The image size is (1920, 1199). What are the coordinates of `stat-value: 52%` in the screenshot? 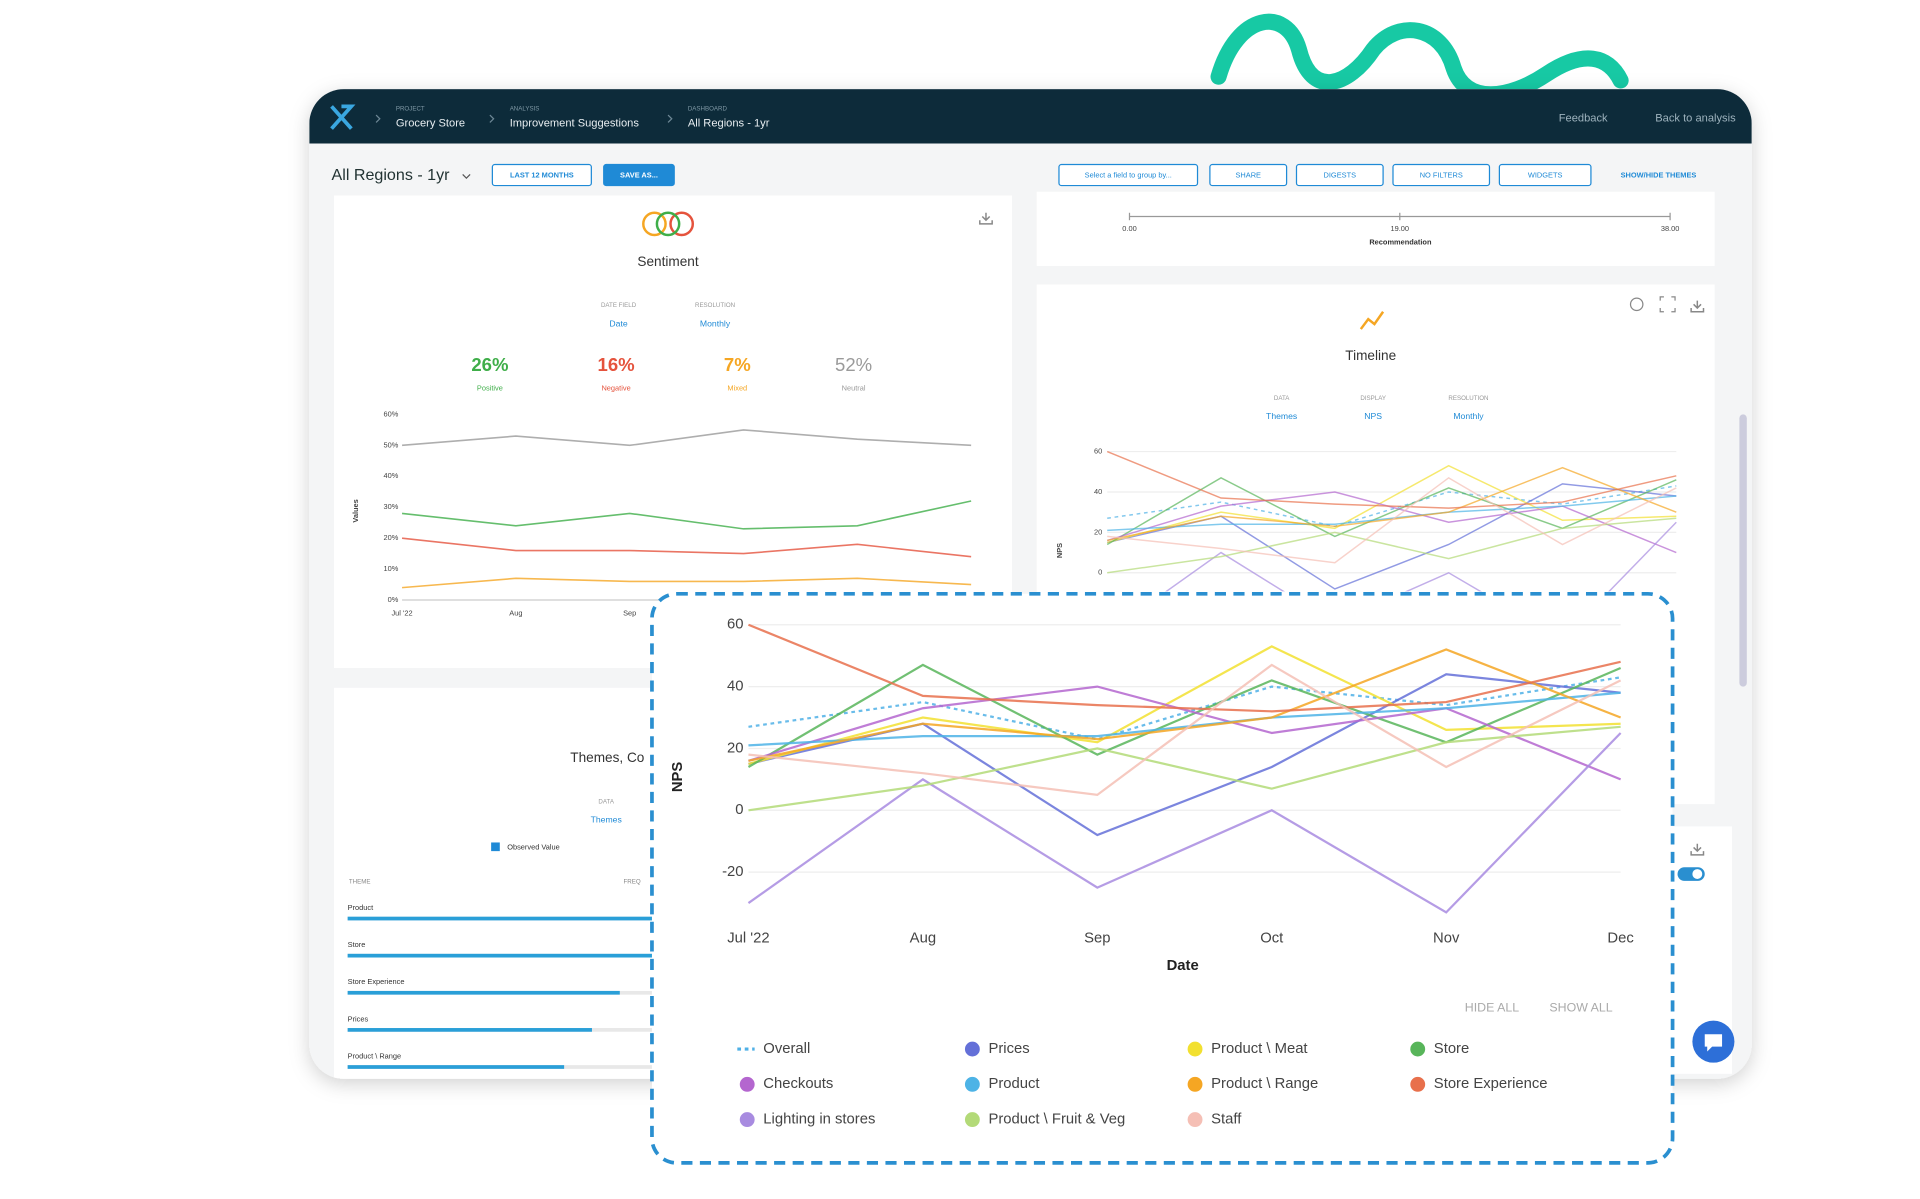 It's located at (853, 364).